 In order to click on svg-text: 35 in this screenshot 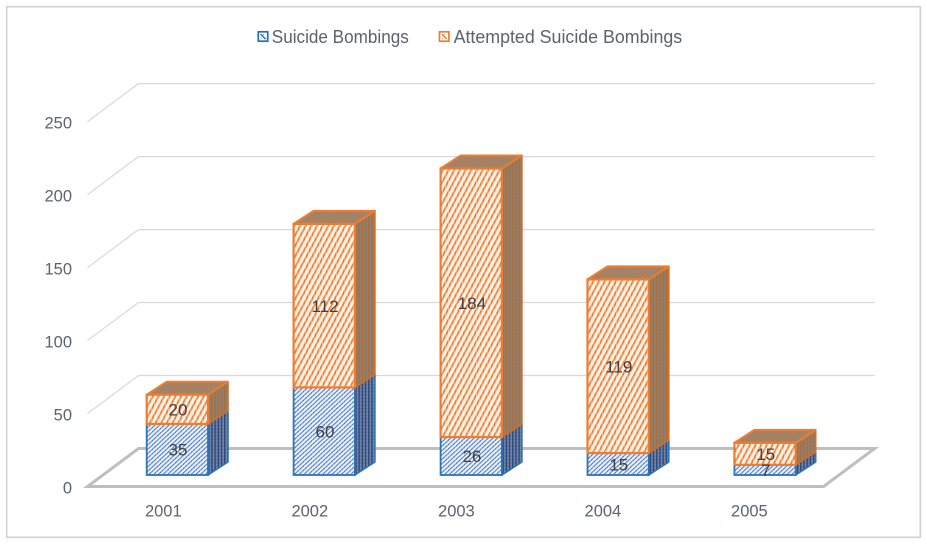, I will do `click(178, 450)`.